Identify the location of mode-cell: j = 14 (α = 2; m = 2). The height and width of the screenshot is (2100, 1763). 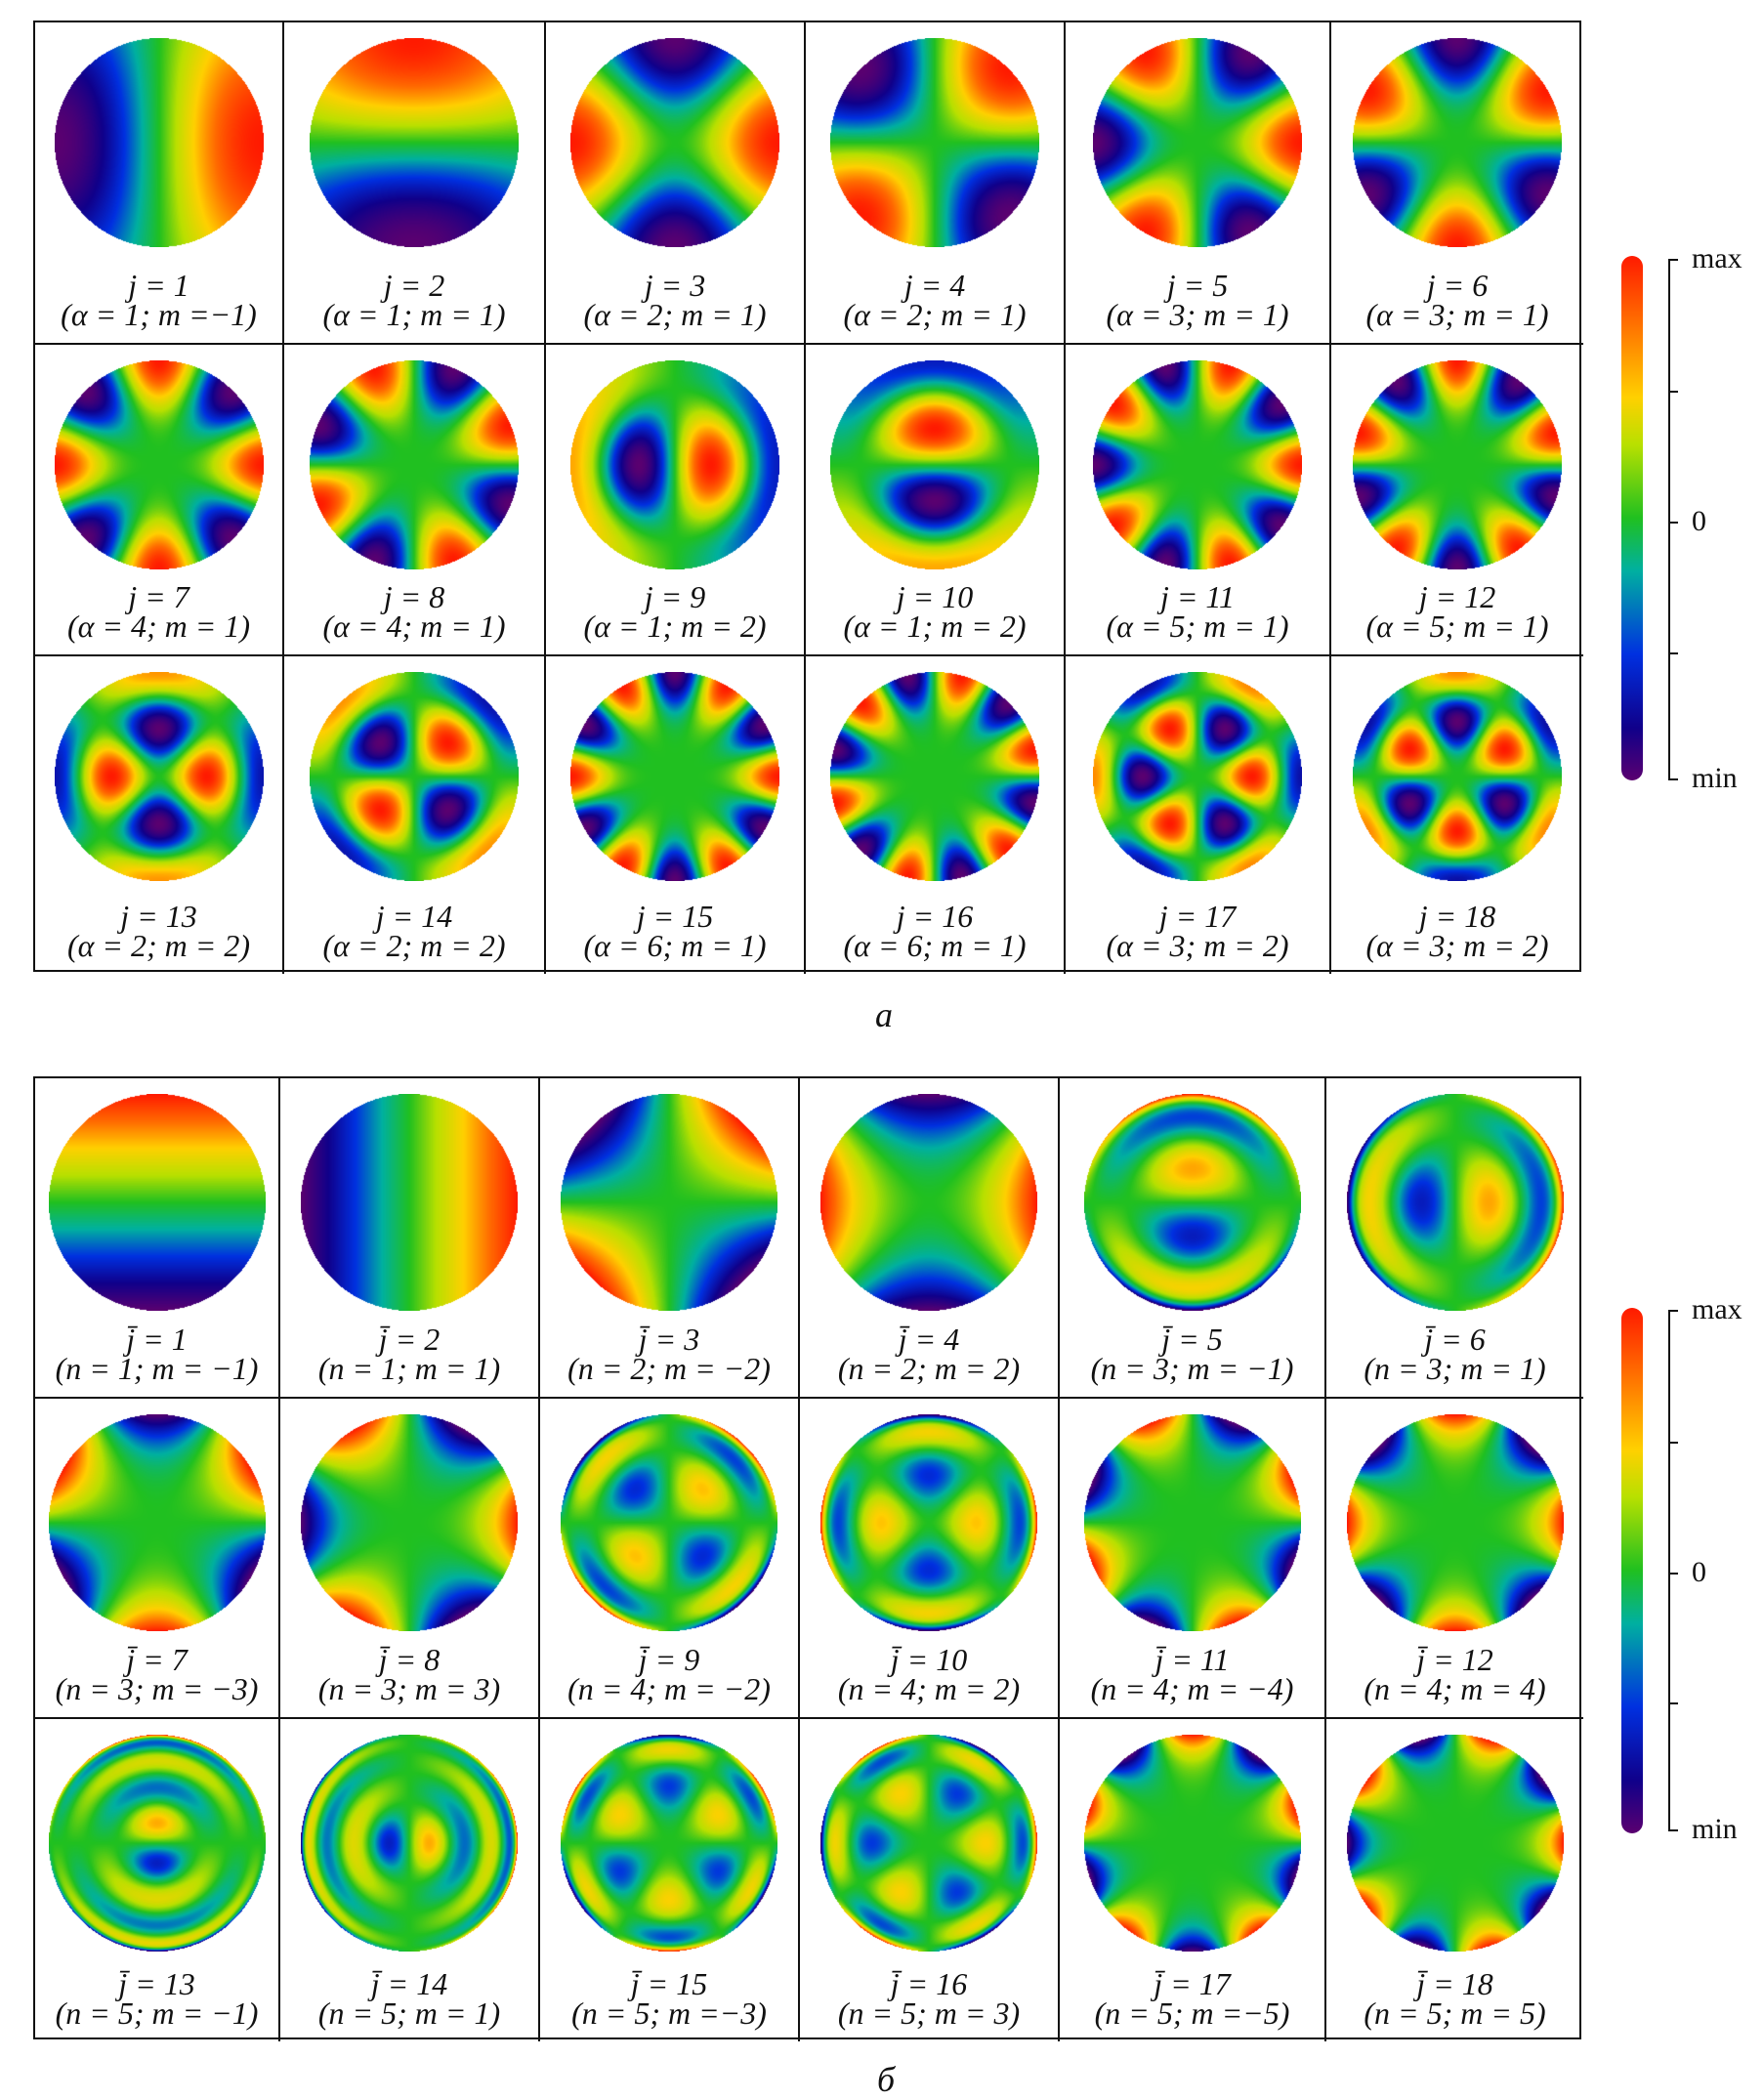
(415, 815).